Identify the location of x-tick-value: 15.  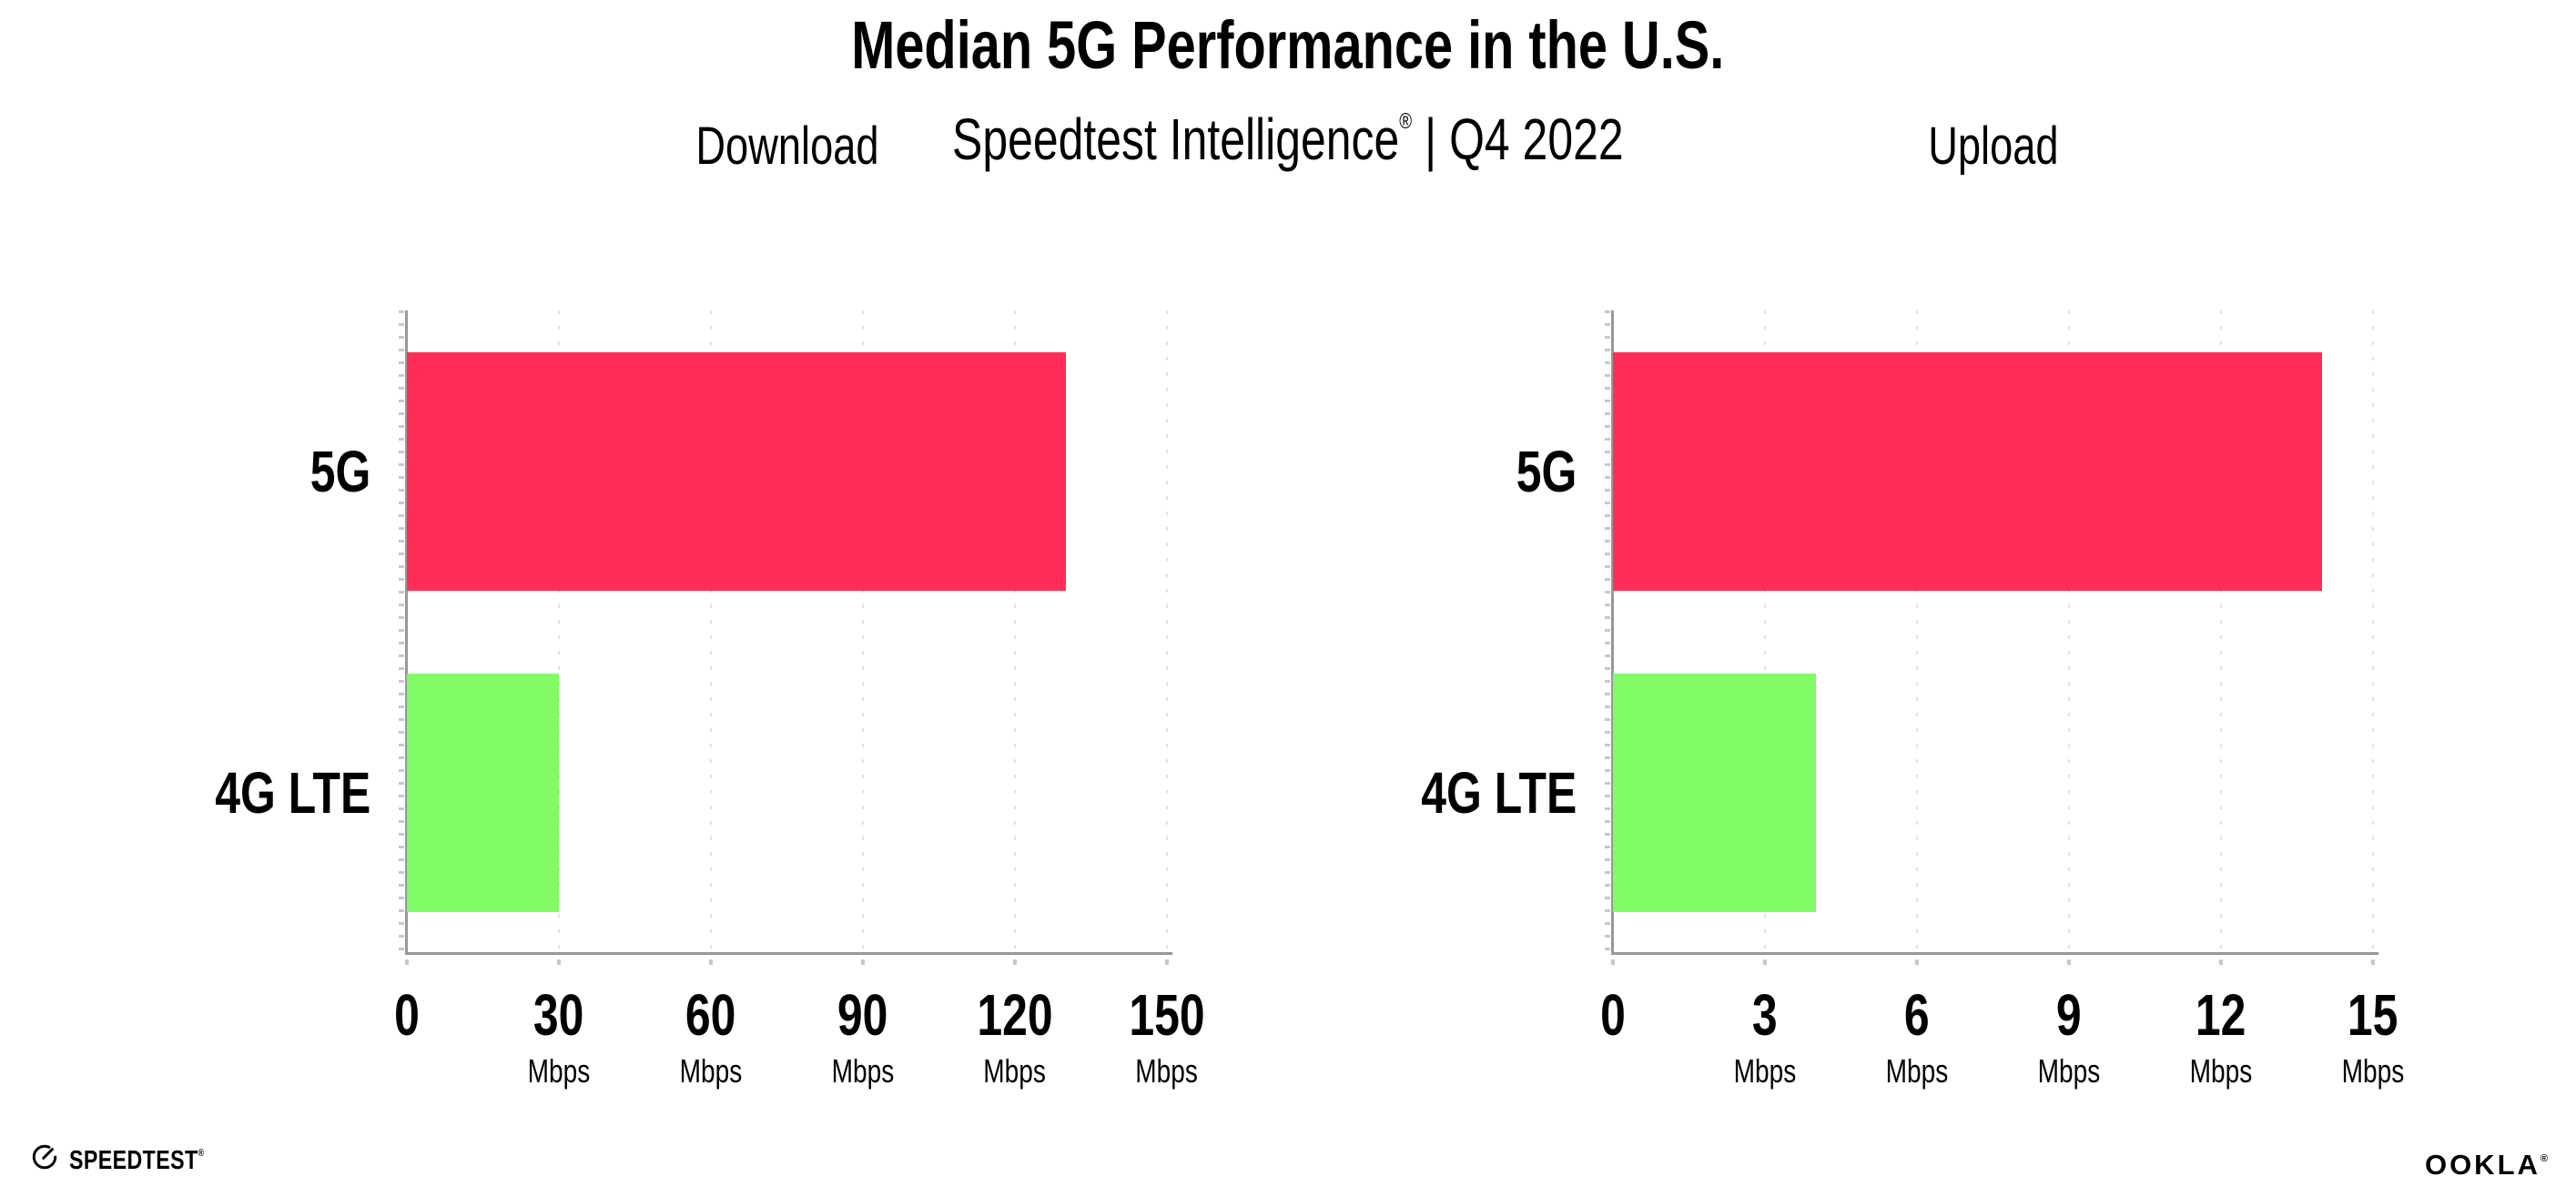
(2373, 1015).